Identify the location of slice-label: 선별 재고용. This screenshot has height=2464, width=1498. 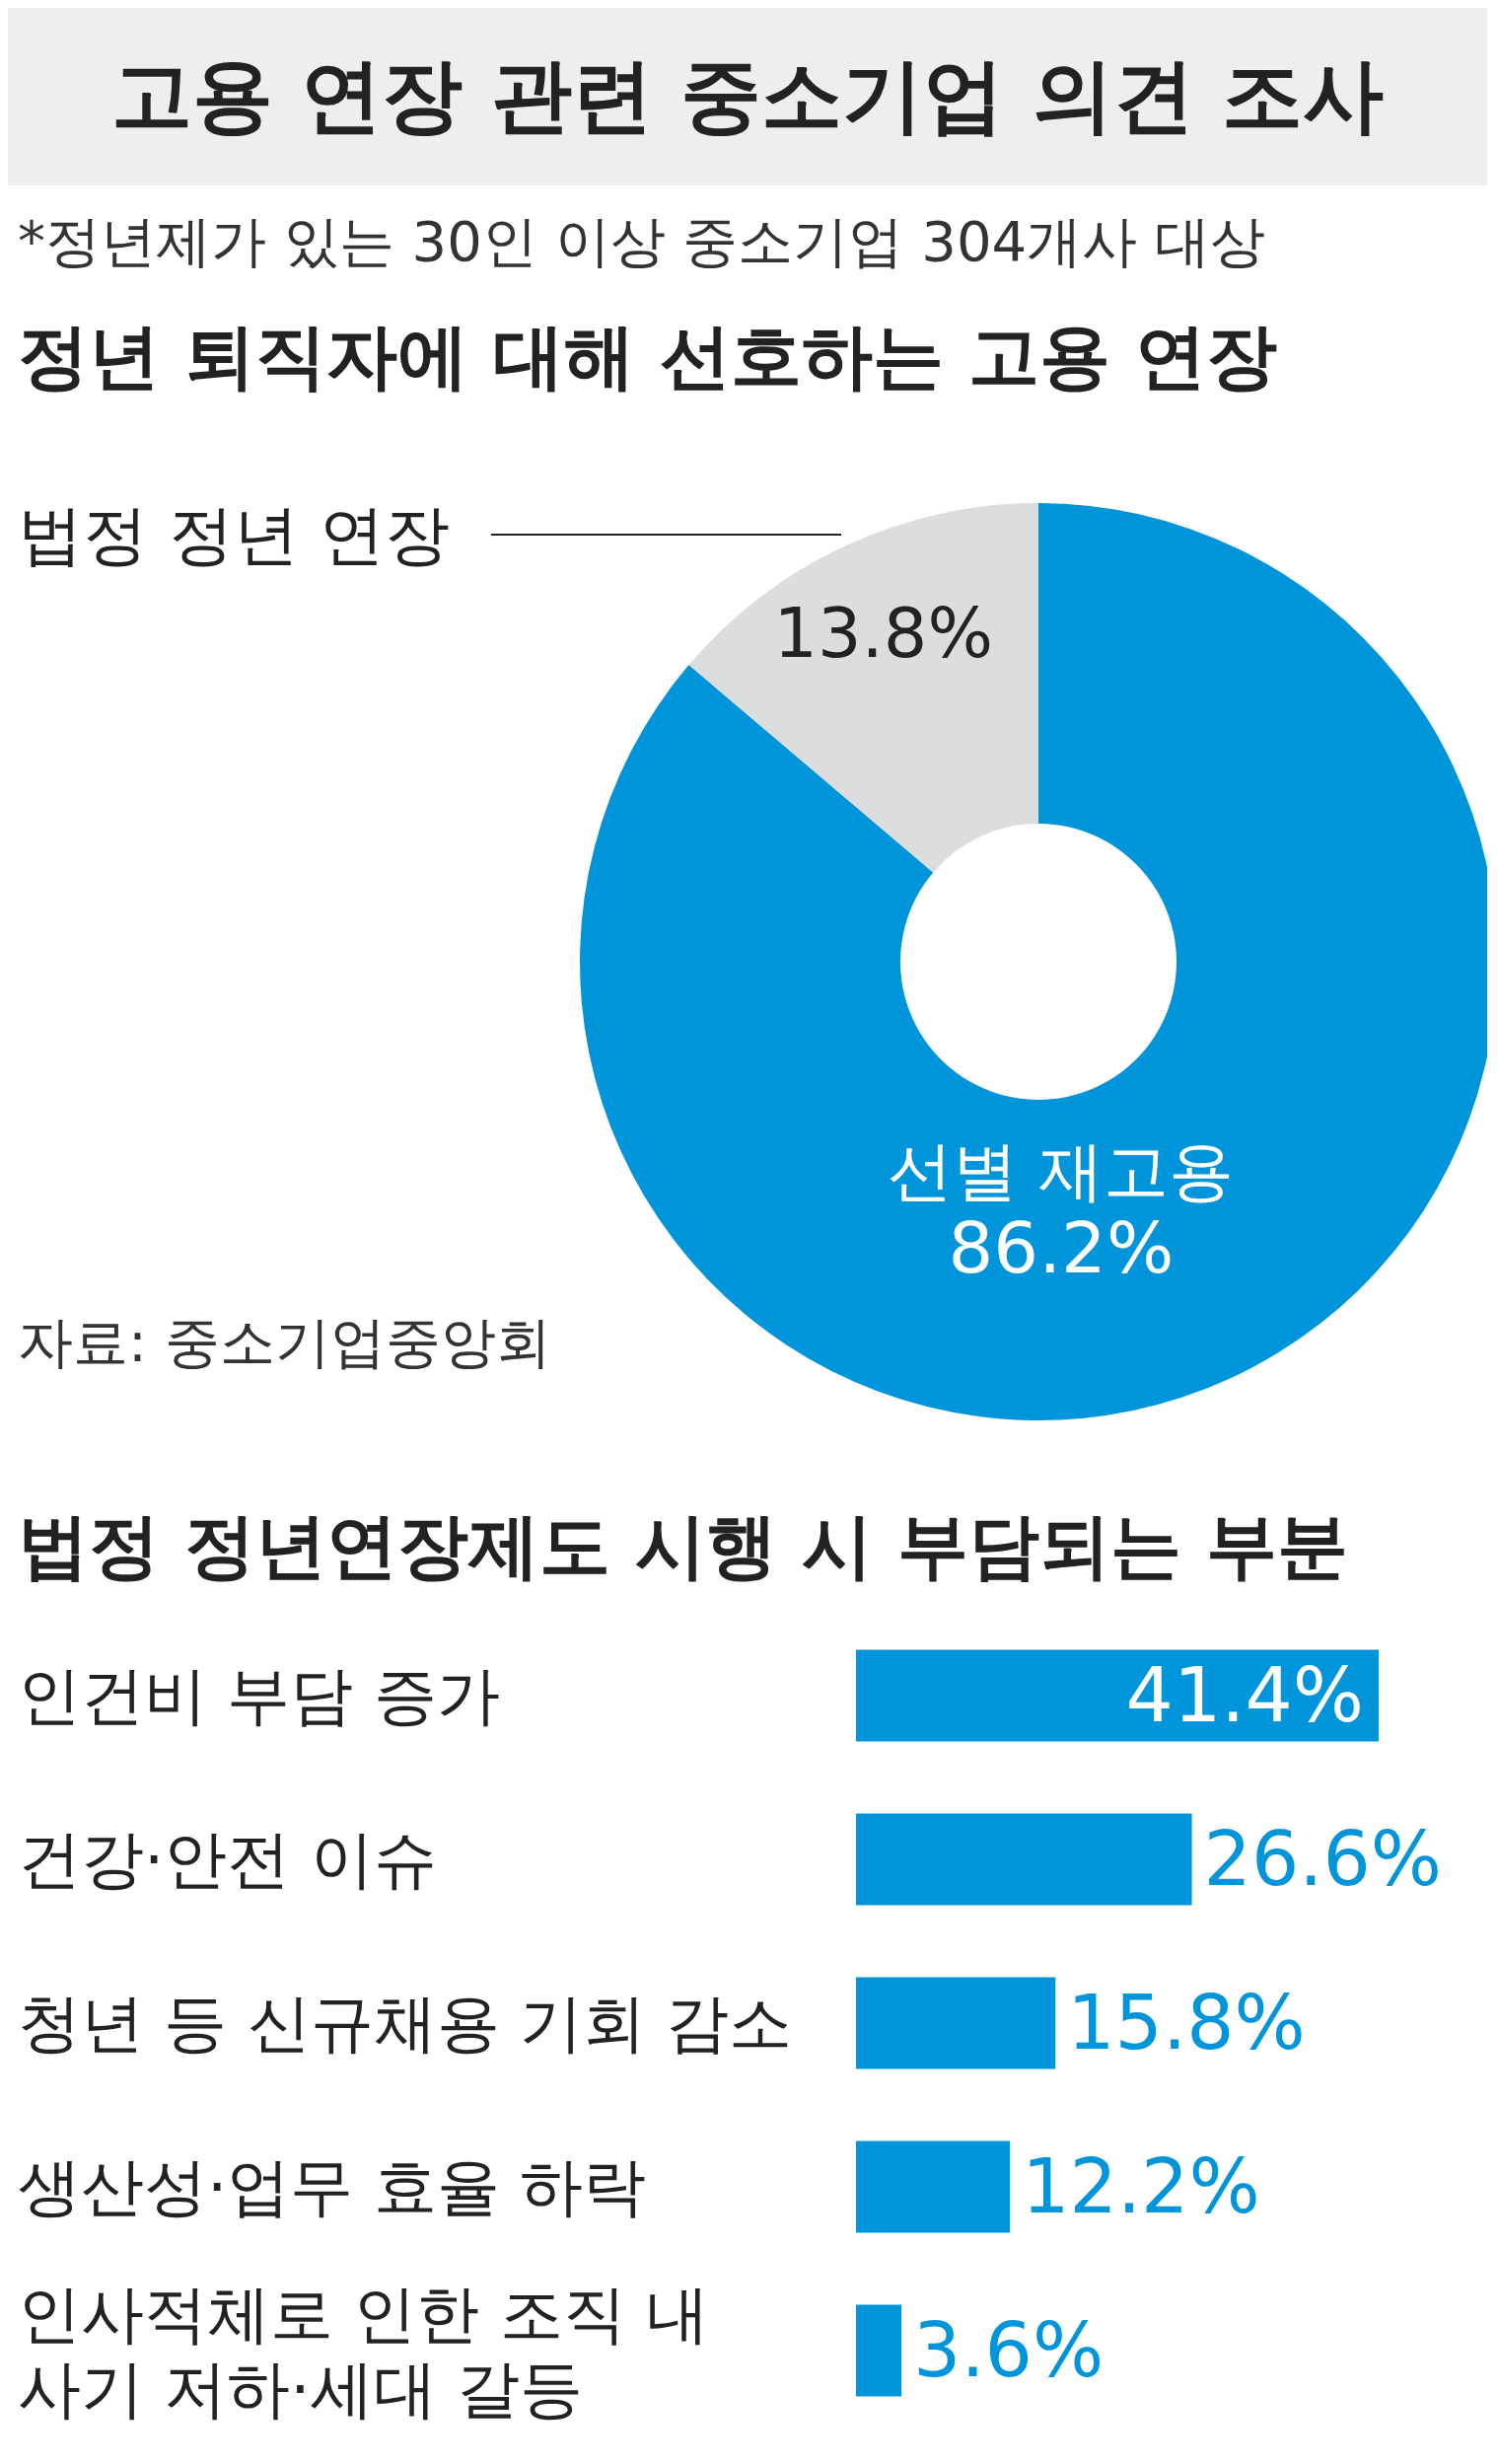
(1061, 1171).